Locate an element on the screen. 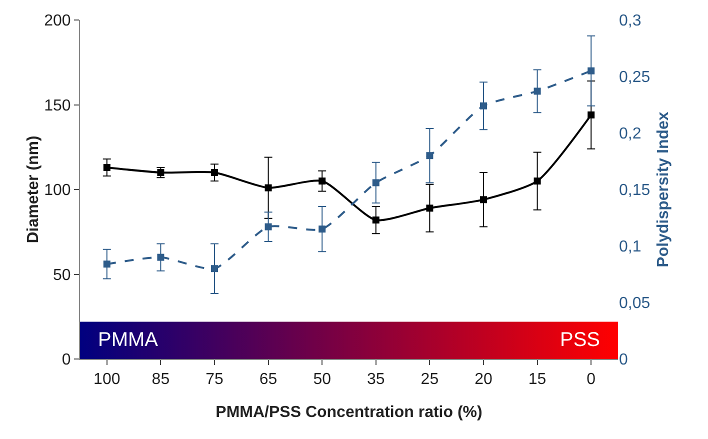 This screenshot has width=708, height=439. annotation: PMMA is located at coordinates (128, 340).